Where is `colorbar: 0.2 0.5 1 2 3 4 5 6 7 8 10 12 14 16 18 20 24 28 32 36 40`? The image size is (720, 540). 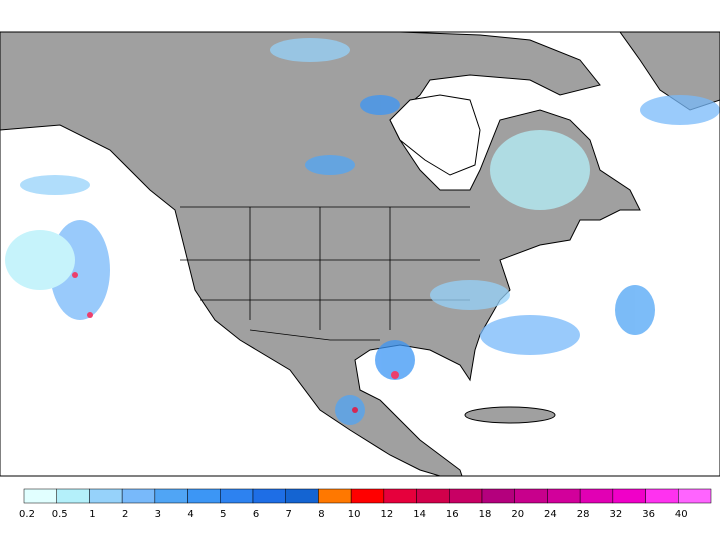 colorbar: 0.2 0.5 1 2 3 4 5 6 7 8 10 12 14 16 18 20 24 28 32 36 40 is located at coordinates (365, 504).